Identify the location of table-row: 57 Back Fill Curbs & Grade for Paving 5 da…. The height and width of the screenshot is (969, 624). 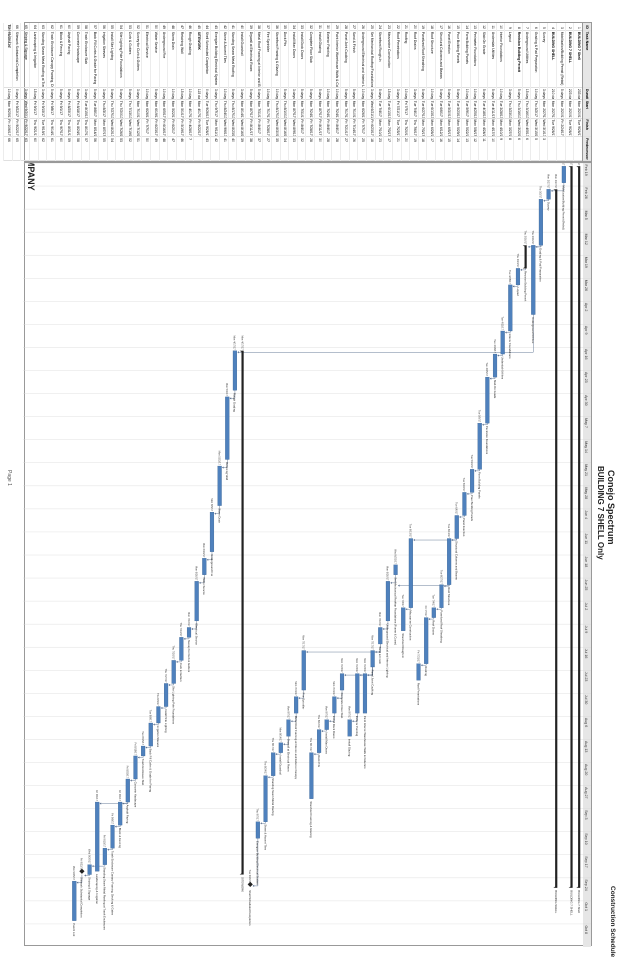
(94, 92).